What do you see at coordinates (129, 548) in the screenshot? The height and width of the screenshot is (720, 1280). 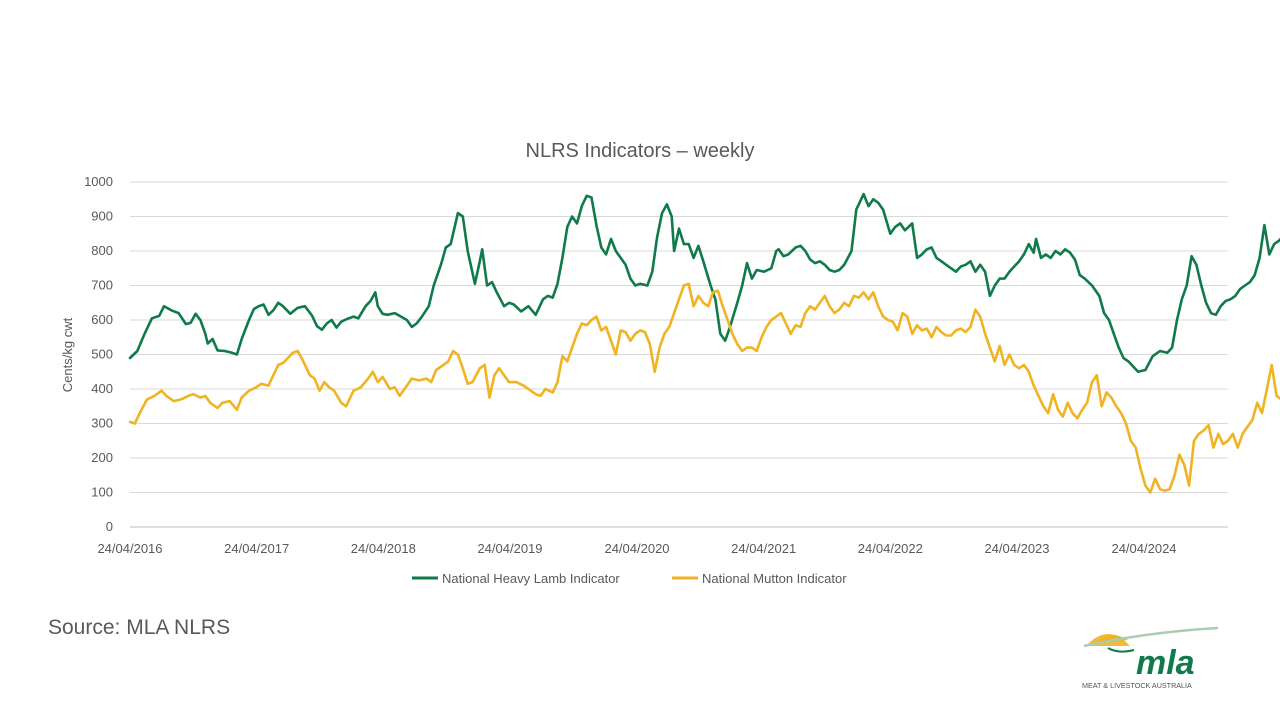 I see `x-tick-label: 24/04/2016` at bounding box center [129, 548].